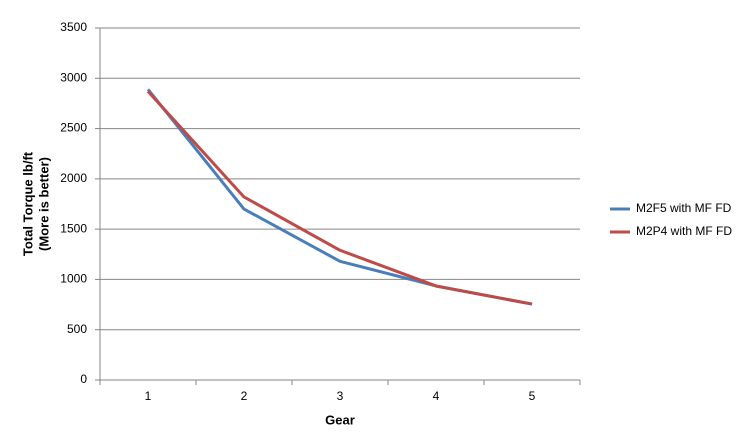  What do you see at coordinates (684, 208) in the screenshot?
I see `legend-label: M2F5 with MF FD` at bounding box center [684, 208].